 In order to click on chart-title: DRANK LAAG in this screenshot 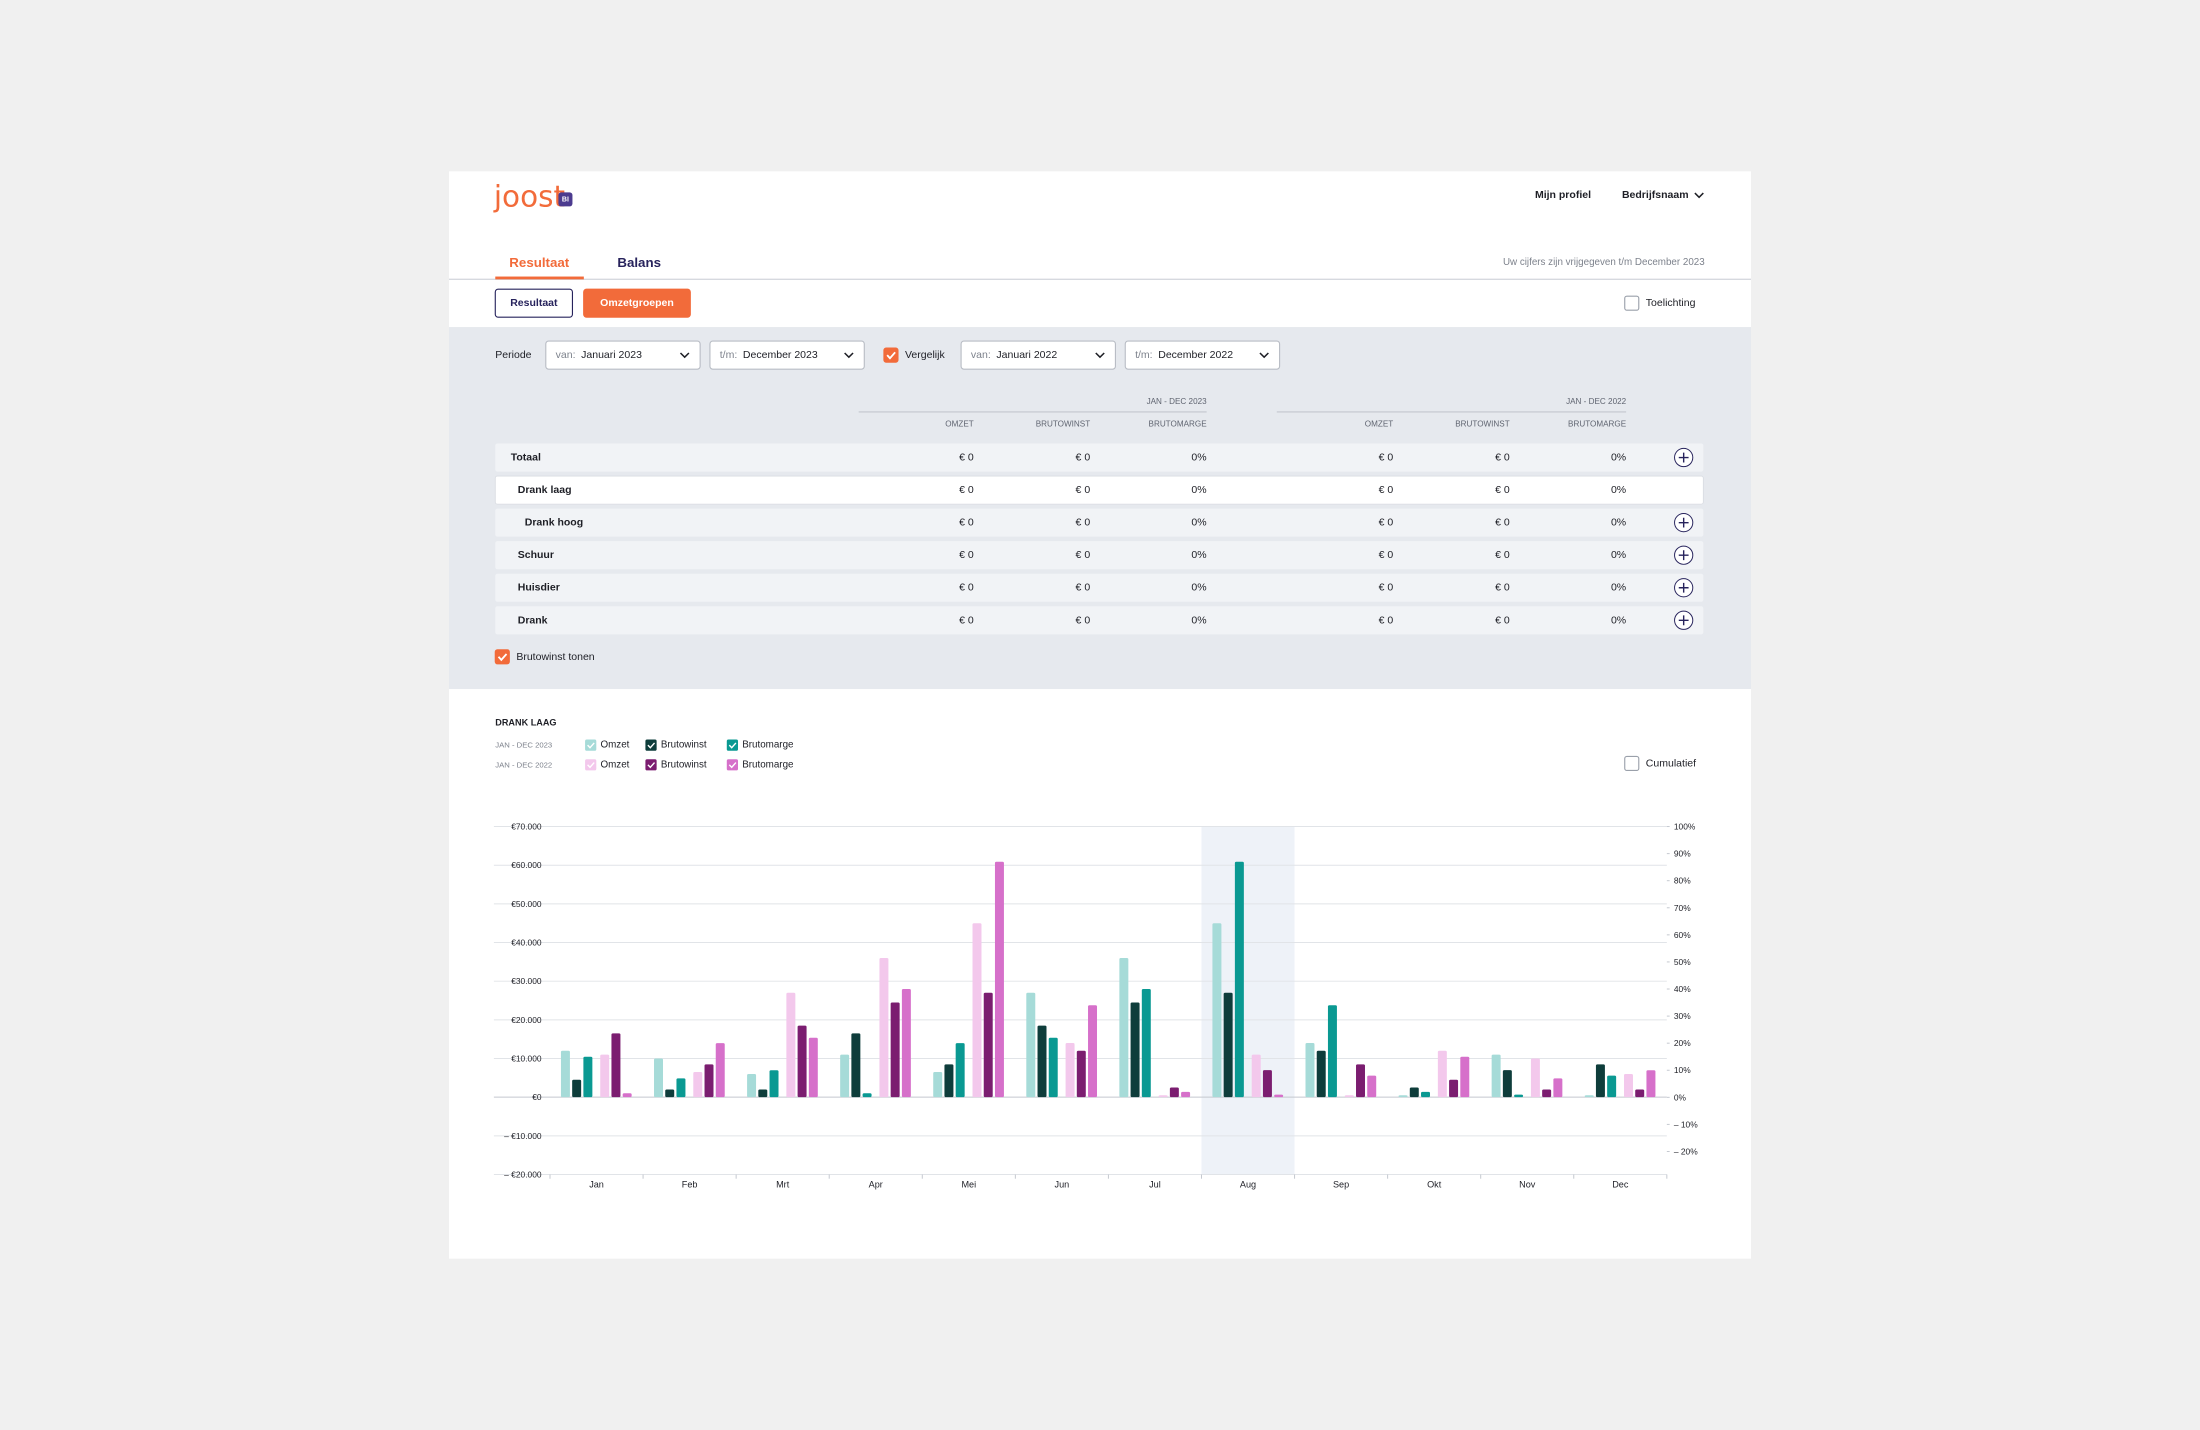, I will do `click(525, 723)`.